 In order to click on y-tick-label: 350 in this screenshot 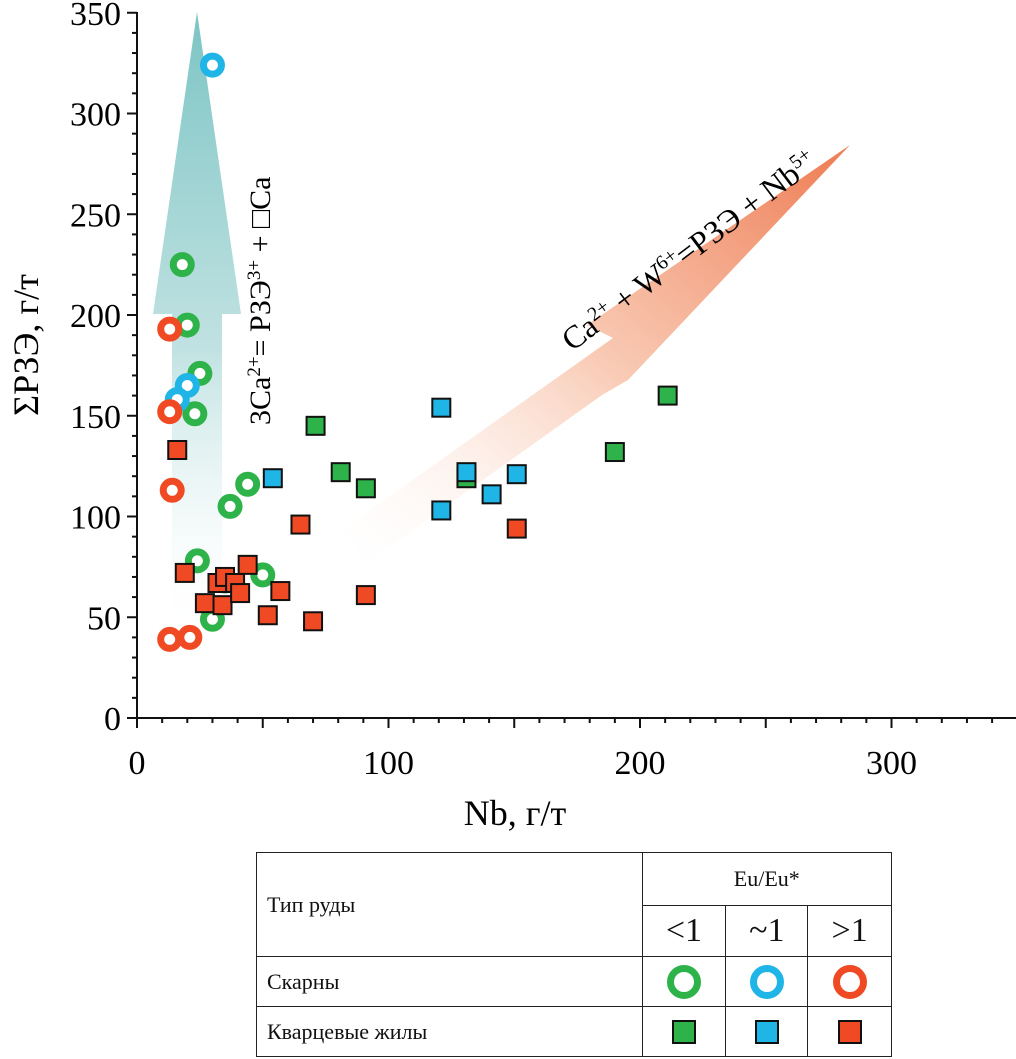, I will do `click(95, 16)`.